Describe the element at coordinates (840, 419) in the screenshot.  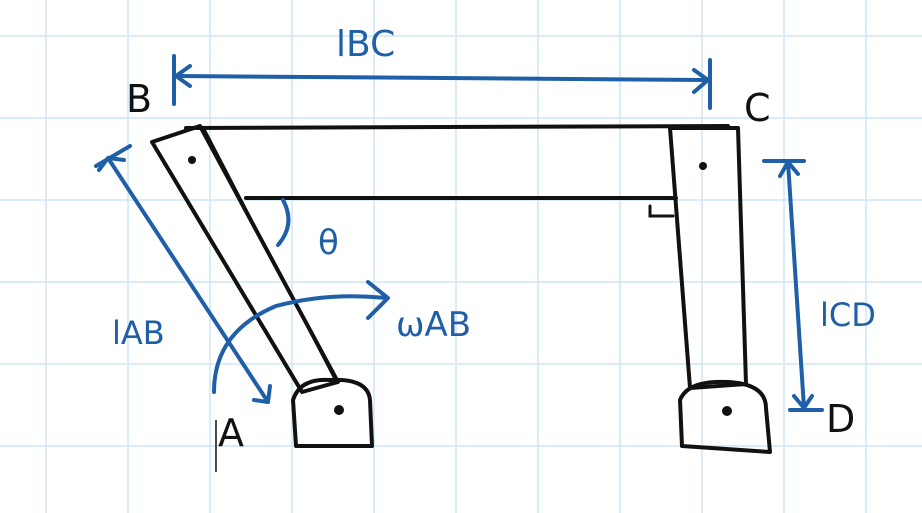
I see `point-label-d: D` at that location.